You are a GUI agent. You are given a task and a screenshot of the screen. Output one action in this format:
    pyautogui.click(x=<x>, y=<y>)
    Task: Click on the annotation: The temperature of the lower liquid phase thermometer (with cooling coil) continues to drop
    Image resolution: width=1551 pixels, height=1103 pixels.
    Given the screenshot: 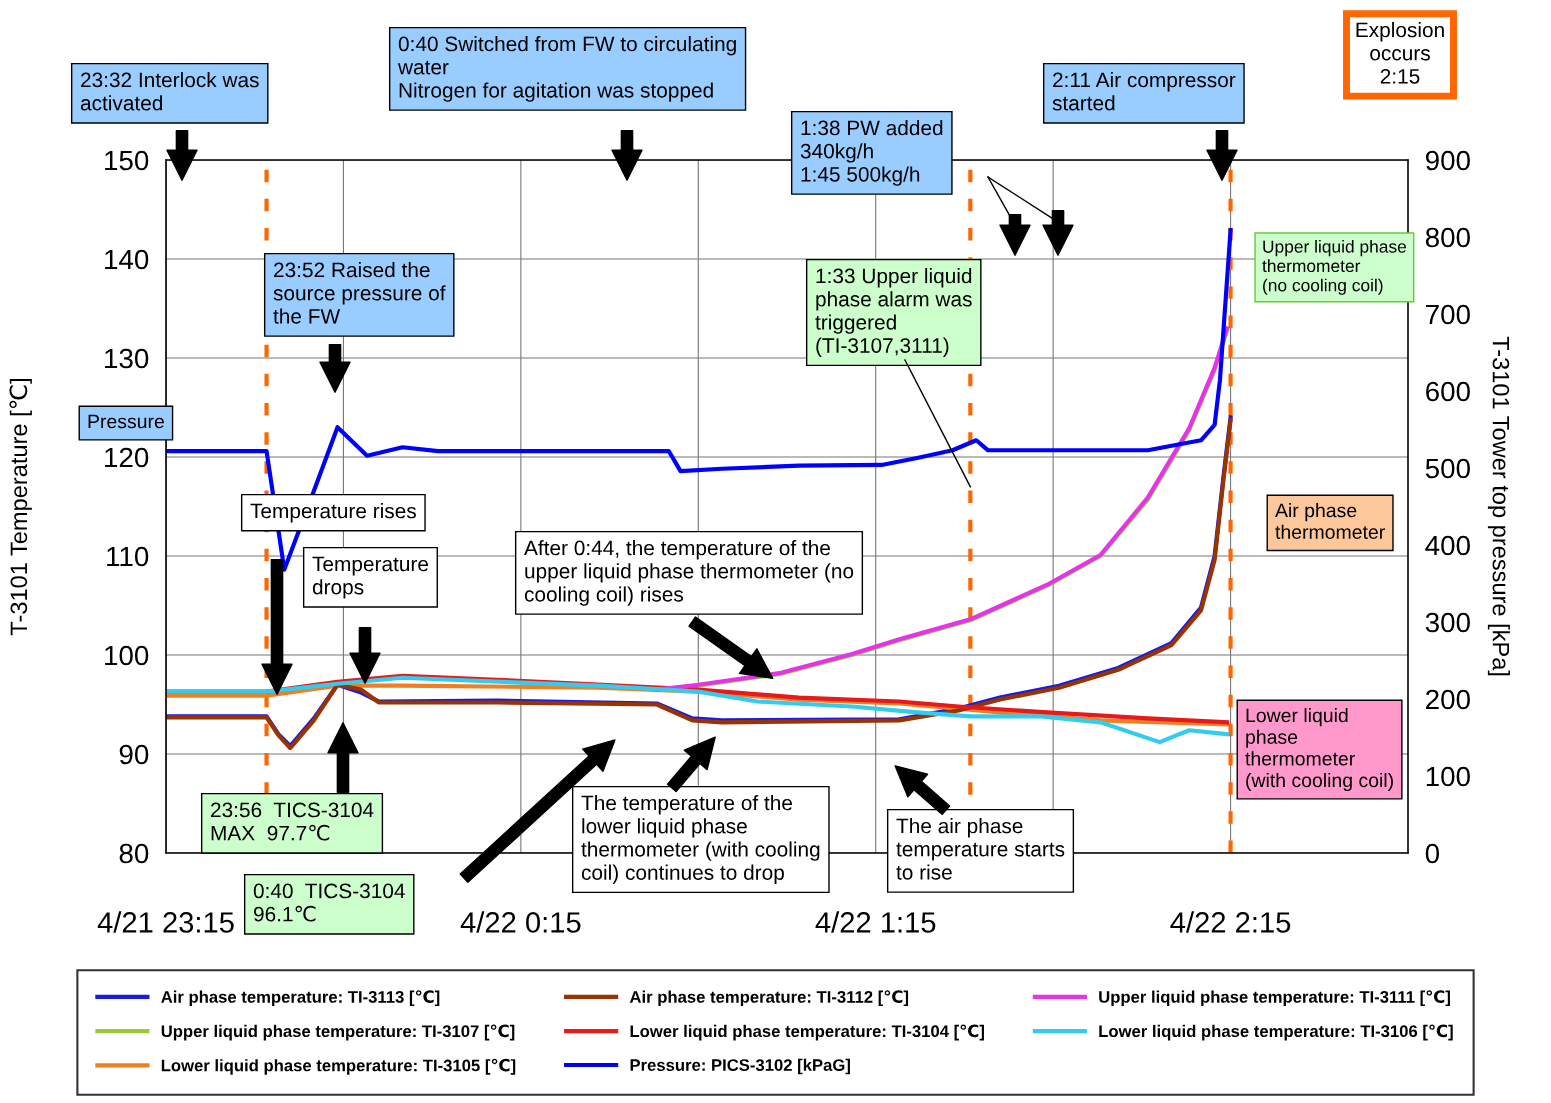 What is the action you would take?
    pyautogui.click(x=700, y=840)
    